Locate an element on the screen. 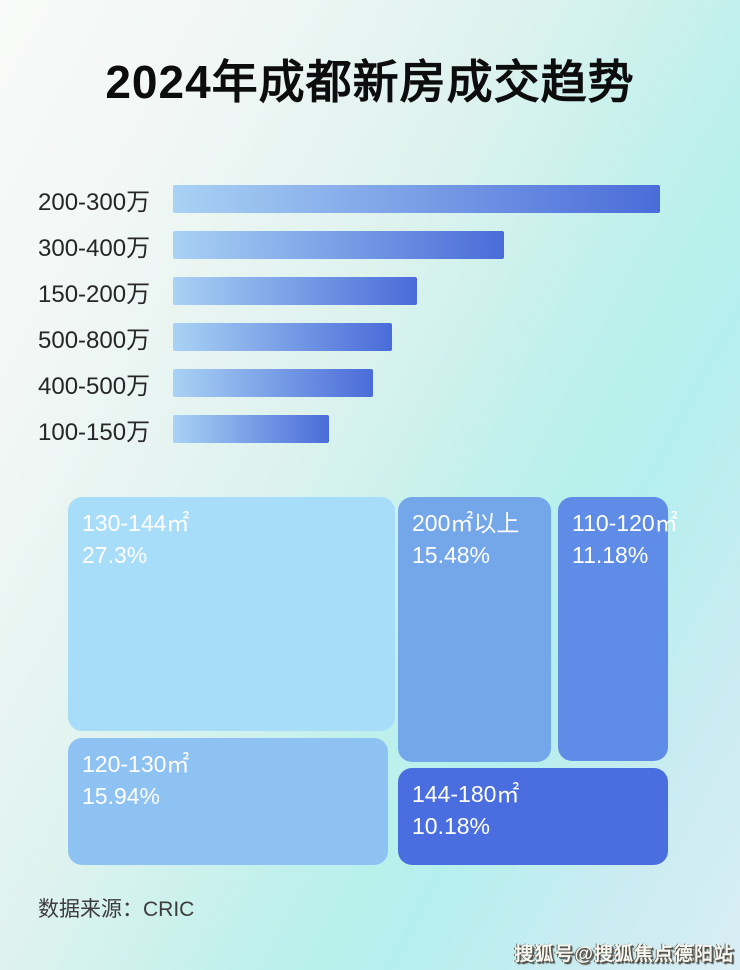 This screenshot has width=740, height=970. bar-row: 500-800万 is located at coordinates (370, 337).